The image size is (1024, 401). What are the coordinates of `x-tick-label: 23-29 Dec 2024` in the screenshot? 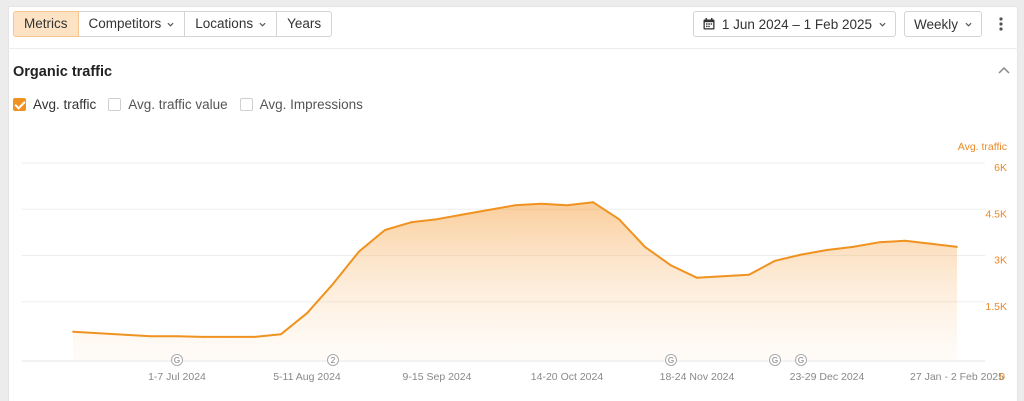 It's located at (827, 377).